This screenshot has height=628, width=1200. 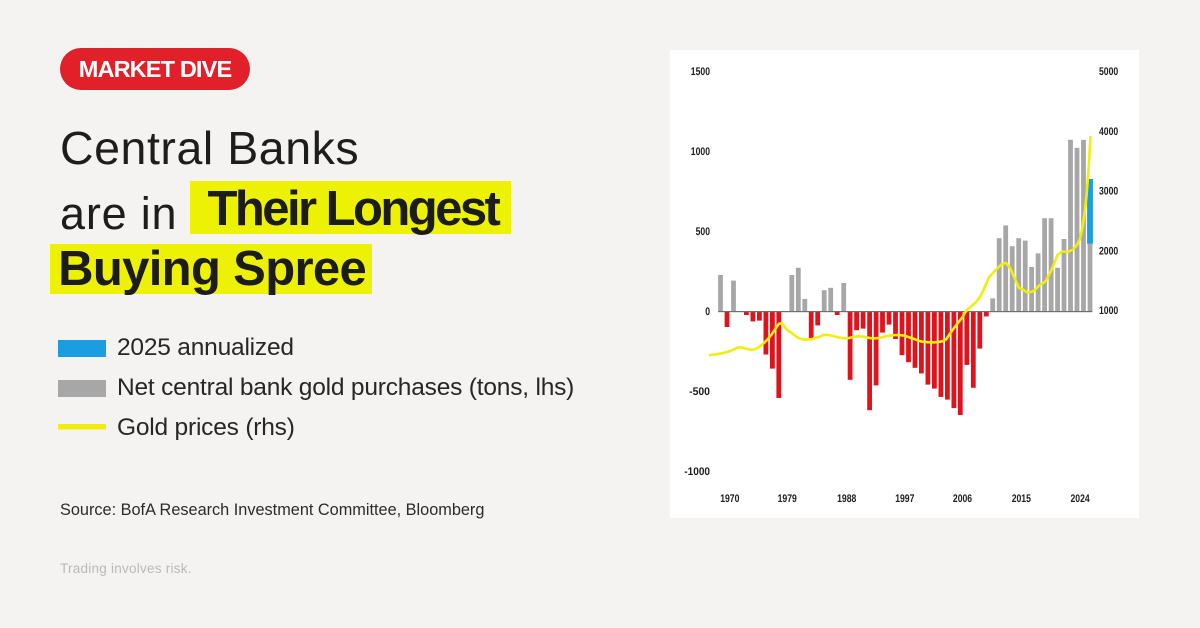 What do you see at coordinates (1021, 499) in the screenshot?
I see `svg-text: 2015` at bounding box center [1021, 499].